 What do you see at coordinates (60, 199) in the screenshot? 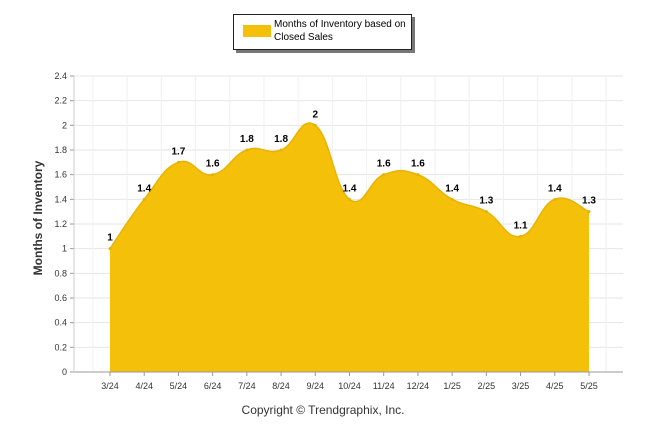
I see `y-tick-label: 1.4` at bounding box center [60, 199].